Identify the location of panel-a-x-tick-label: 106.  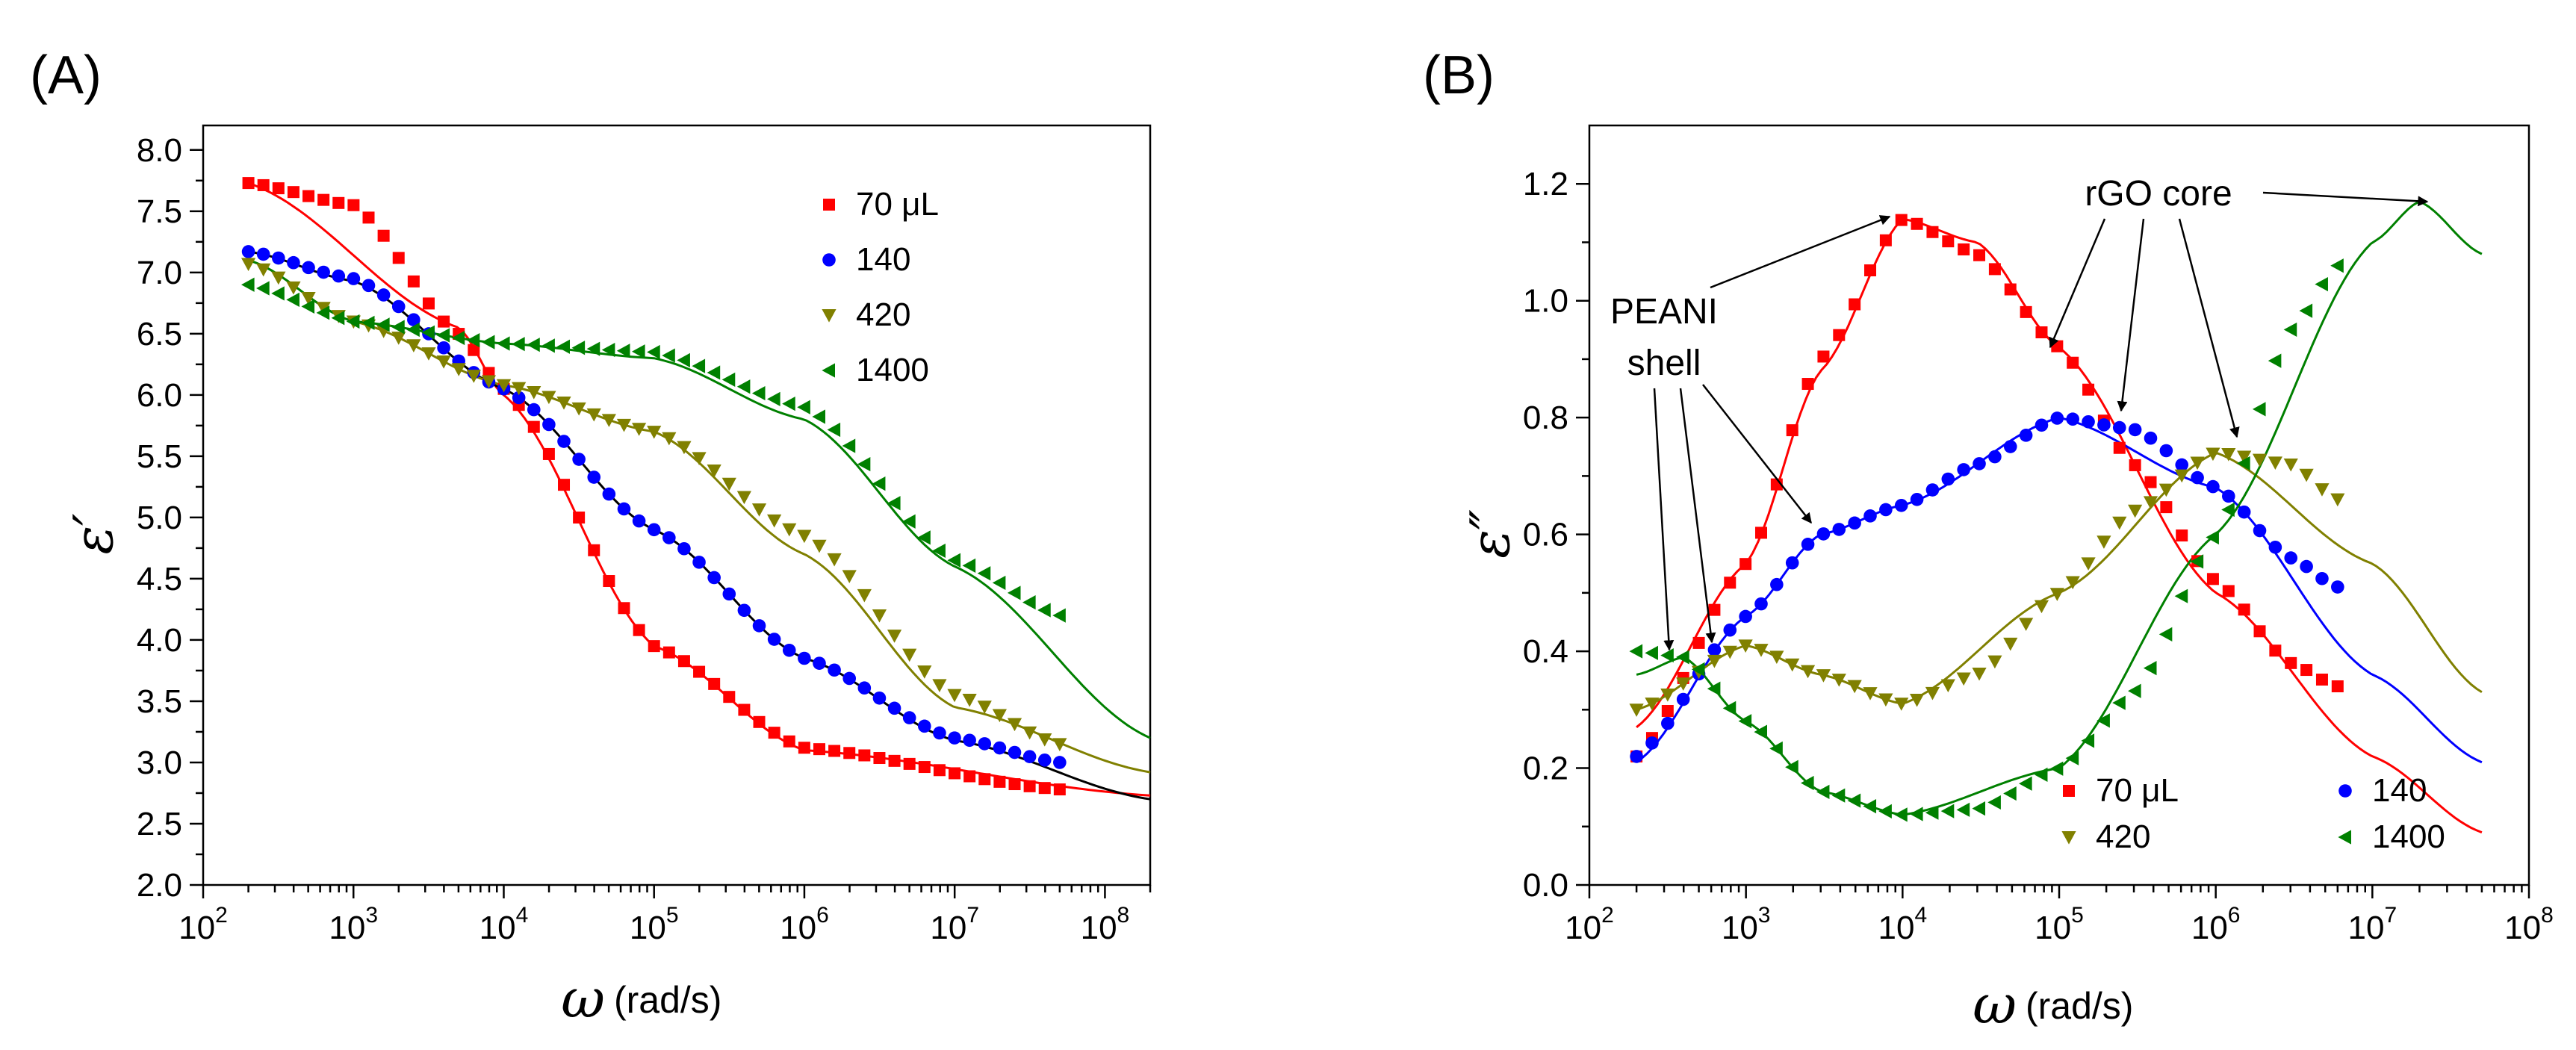
(804, 924).